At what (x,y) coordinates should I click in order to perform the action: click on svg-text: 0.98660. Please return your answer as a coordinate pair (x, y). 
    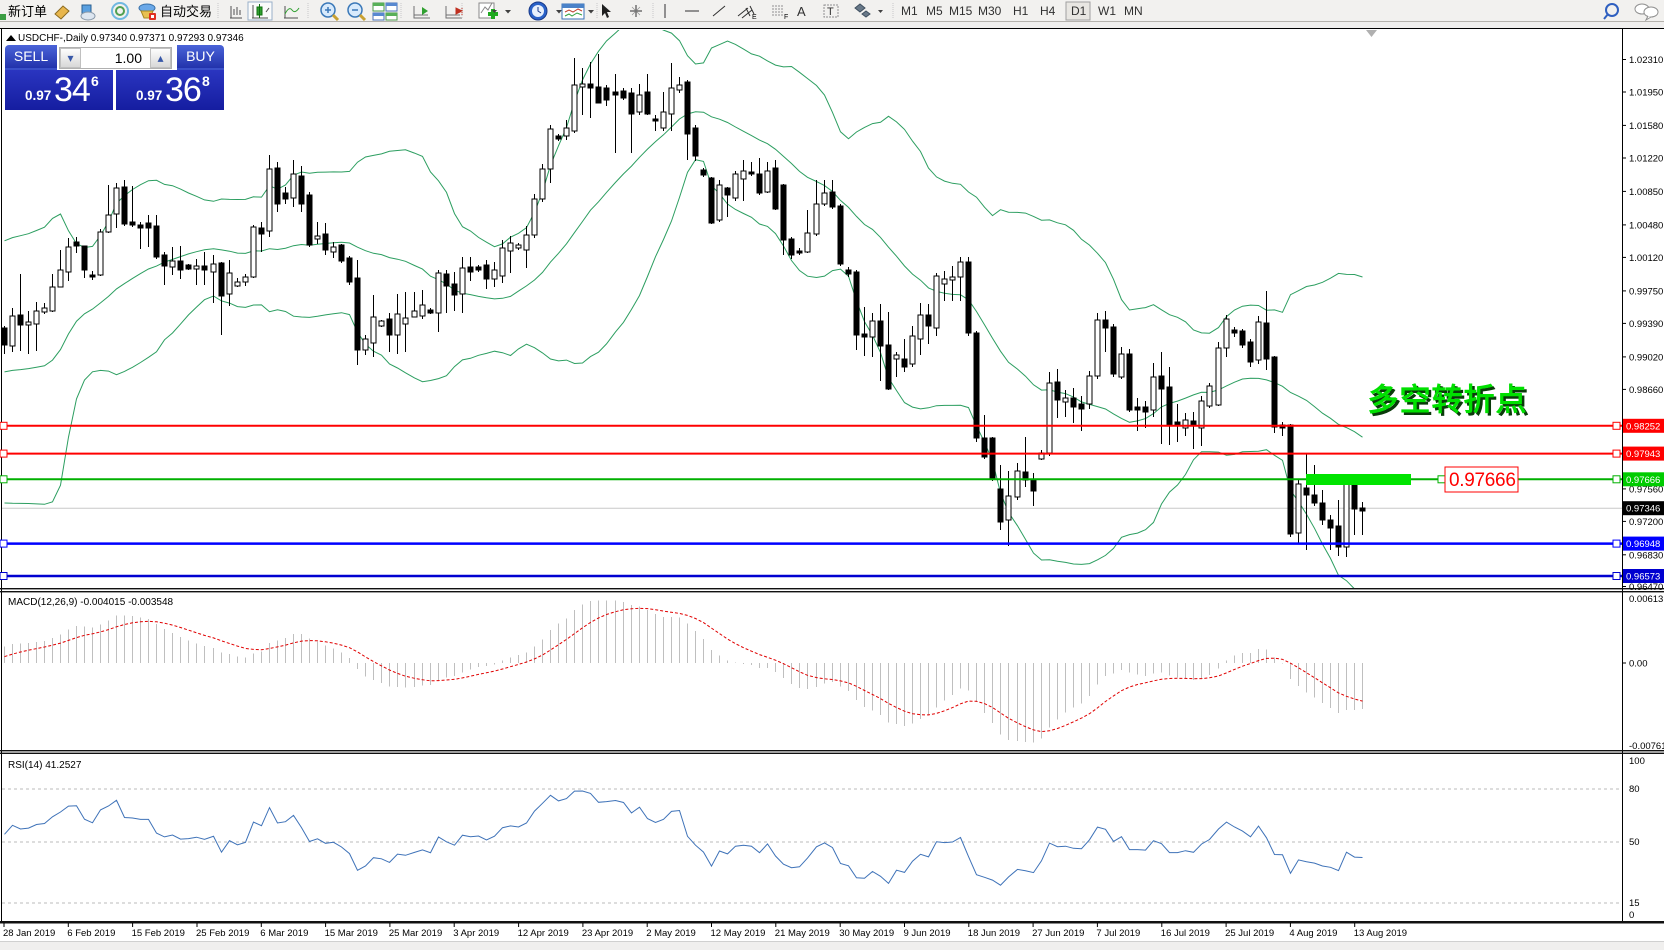
    Looking at the image, I should click on (1646, 390).